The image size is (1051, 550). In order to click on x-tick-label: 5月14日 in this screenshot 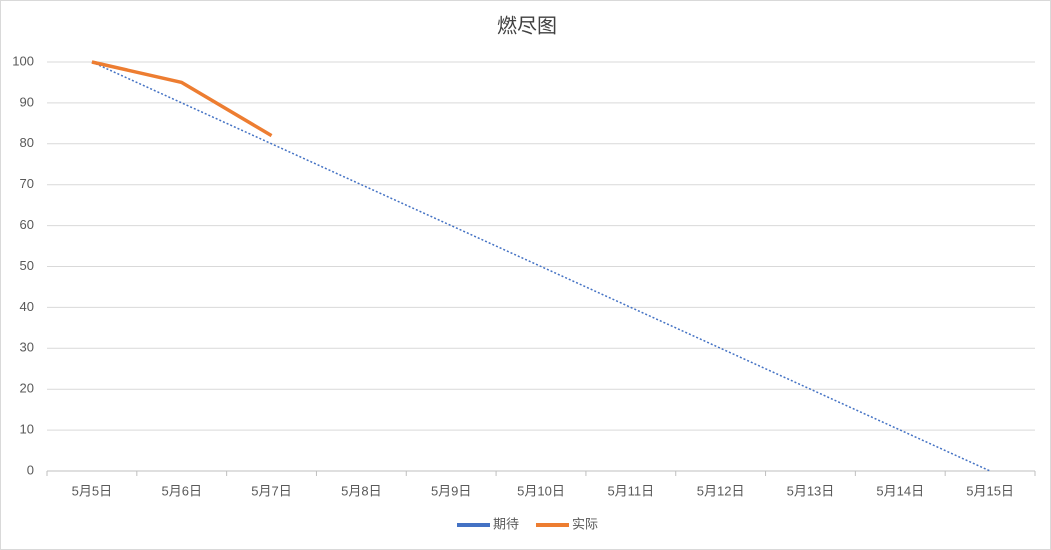, I will do `click(900, 490)`.